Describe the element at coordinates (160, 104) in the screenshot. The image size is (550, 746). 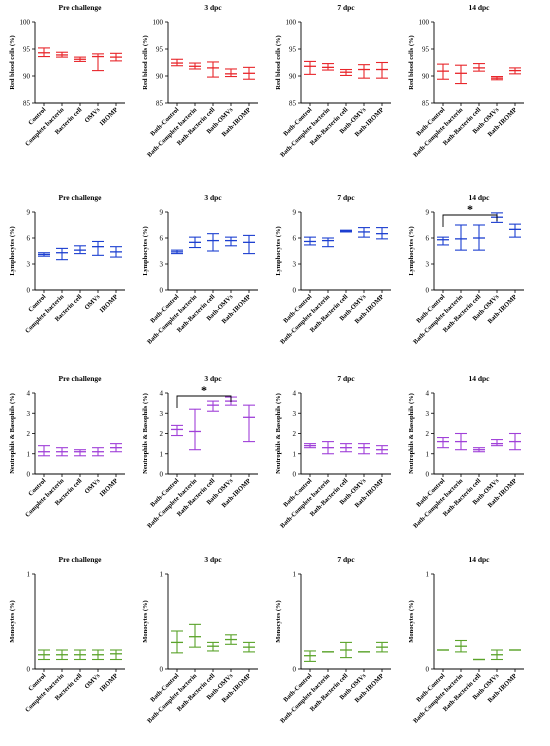
I see `y-tick-label: 85` at that location.